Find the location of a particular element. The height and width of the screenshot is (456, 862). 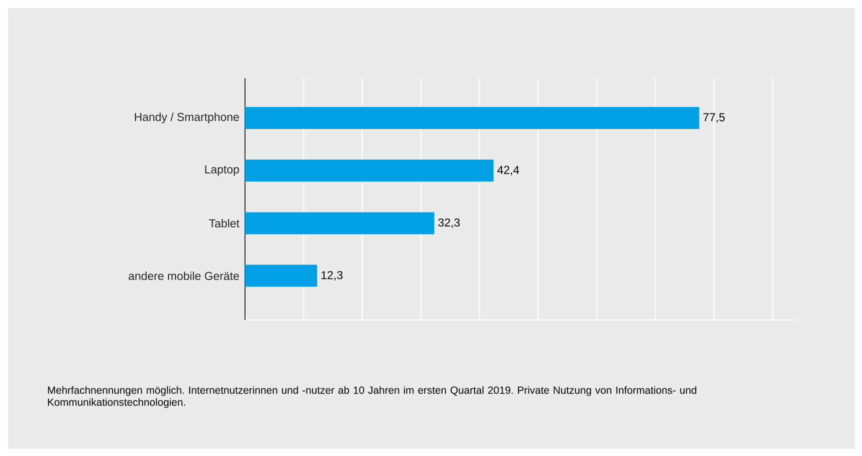

data-label: 77,5 is located at coordinates (714, 118).